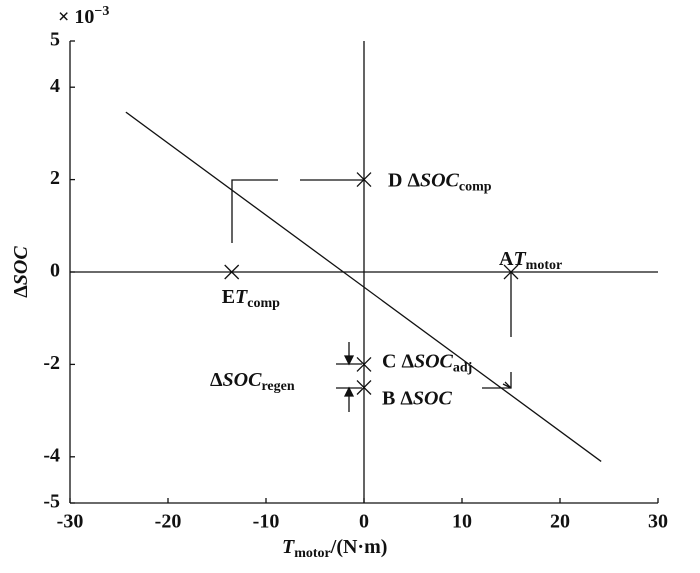 This screenshot has height=573, width=700. I want to click on y-tick-label: 2, so click(55, 178).